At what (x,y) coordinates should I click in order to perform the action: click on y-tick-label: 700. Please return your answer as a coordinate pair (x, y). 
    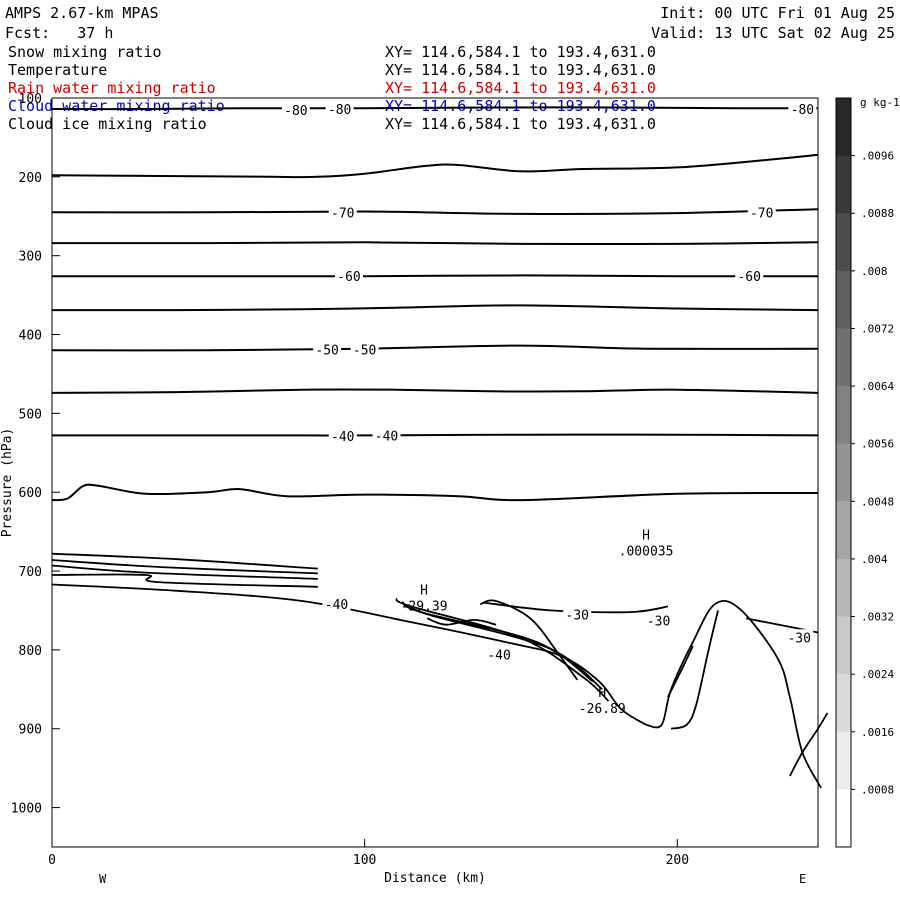
    Looking at the image, I should click on (30, 572).